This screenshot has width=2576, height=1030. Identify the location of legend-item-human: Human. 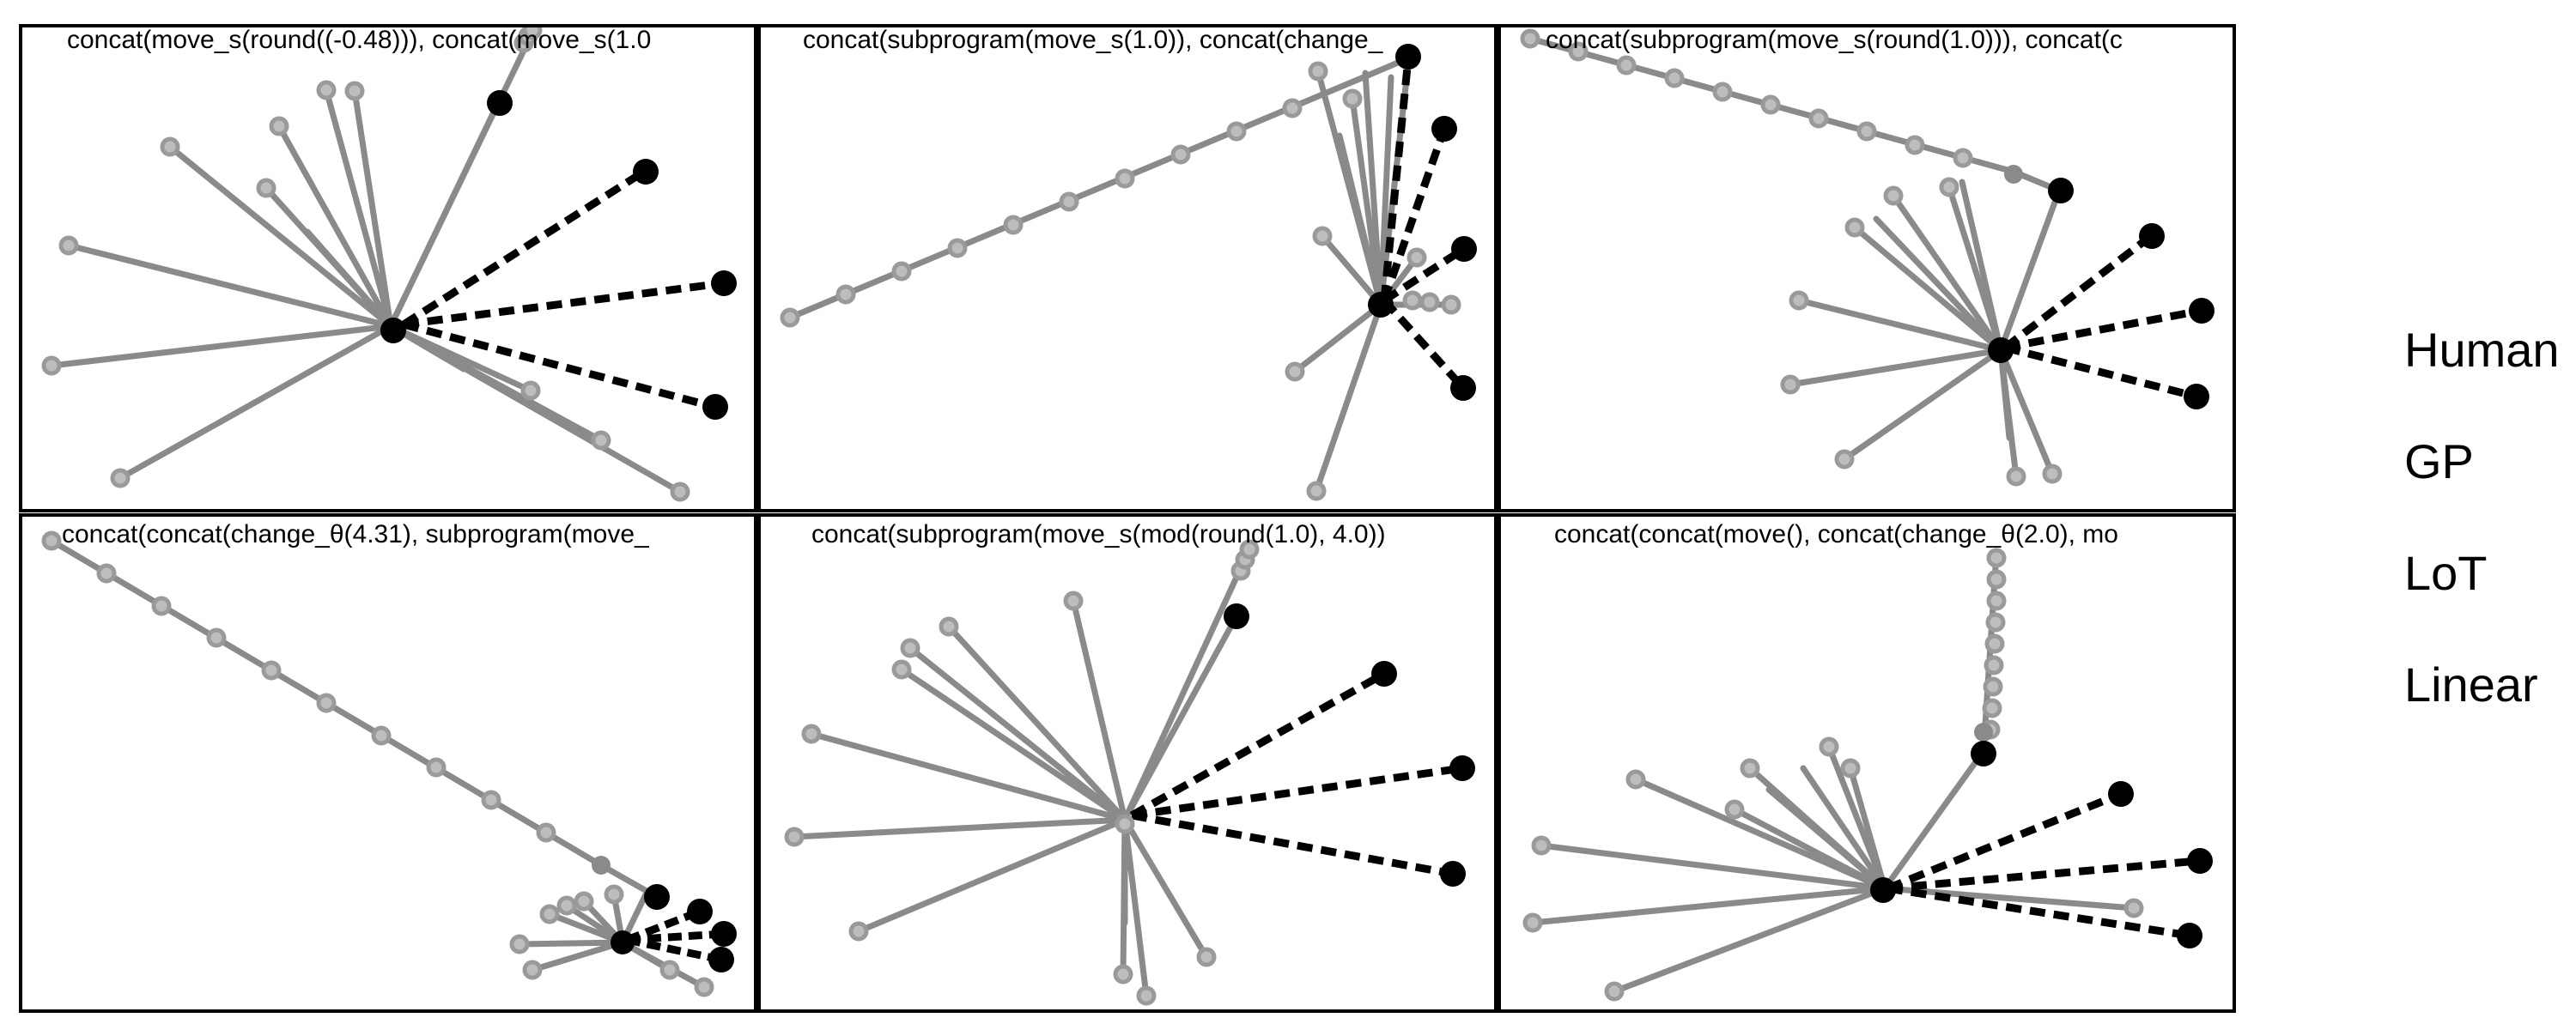
(2482, 350).